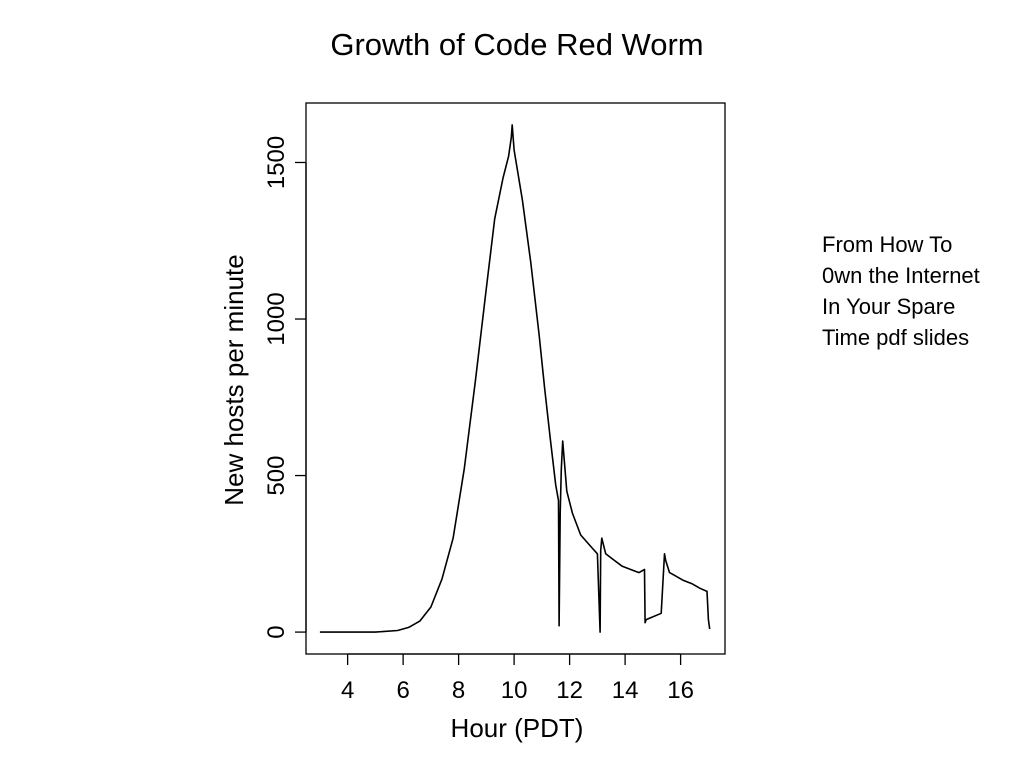  What do you see at coordinates (625, 690) in the screenshot?
I see `x-tick-label: 14` at bounding box center [625, 690].